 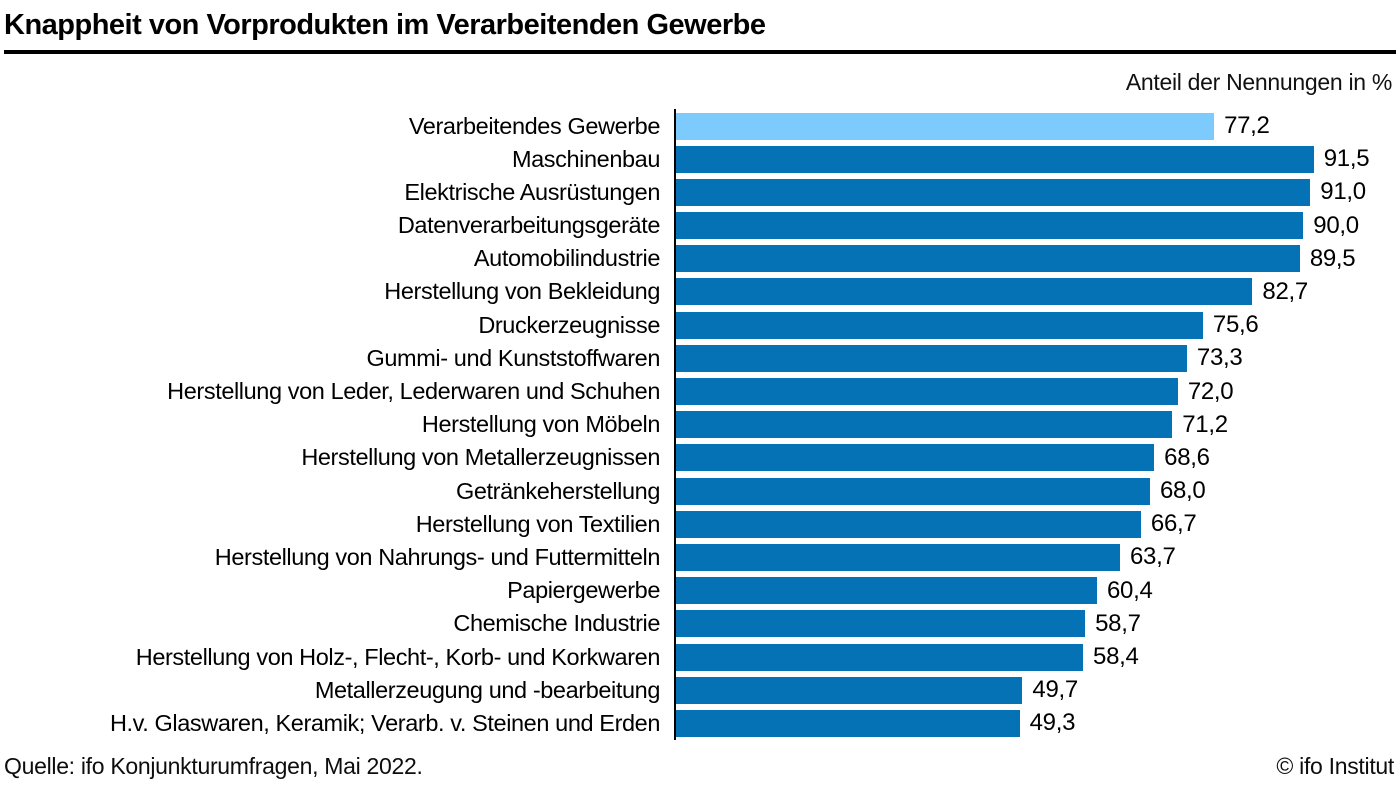 I want to click on chart-row: Verarbeitendes Gewerbe 77,2, so click(x=700, y=126).